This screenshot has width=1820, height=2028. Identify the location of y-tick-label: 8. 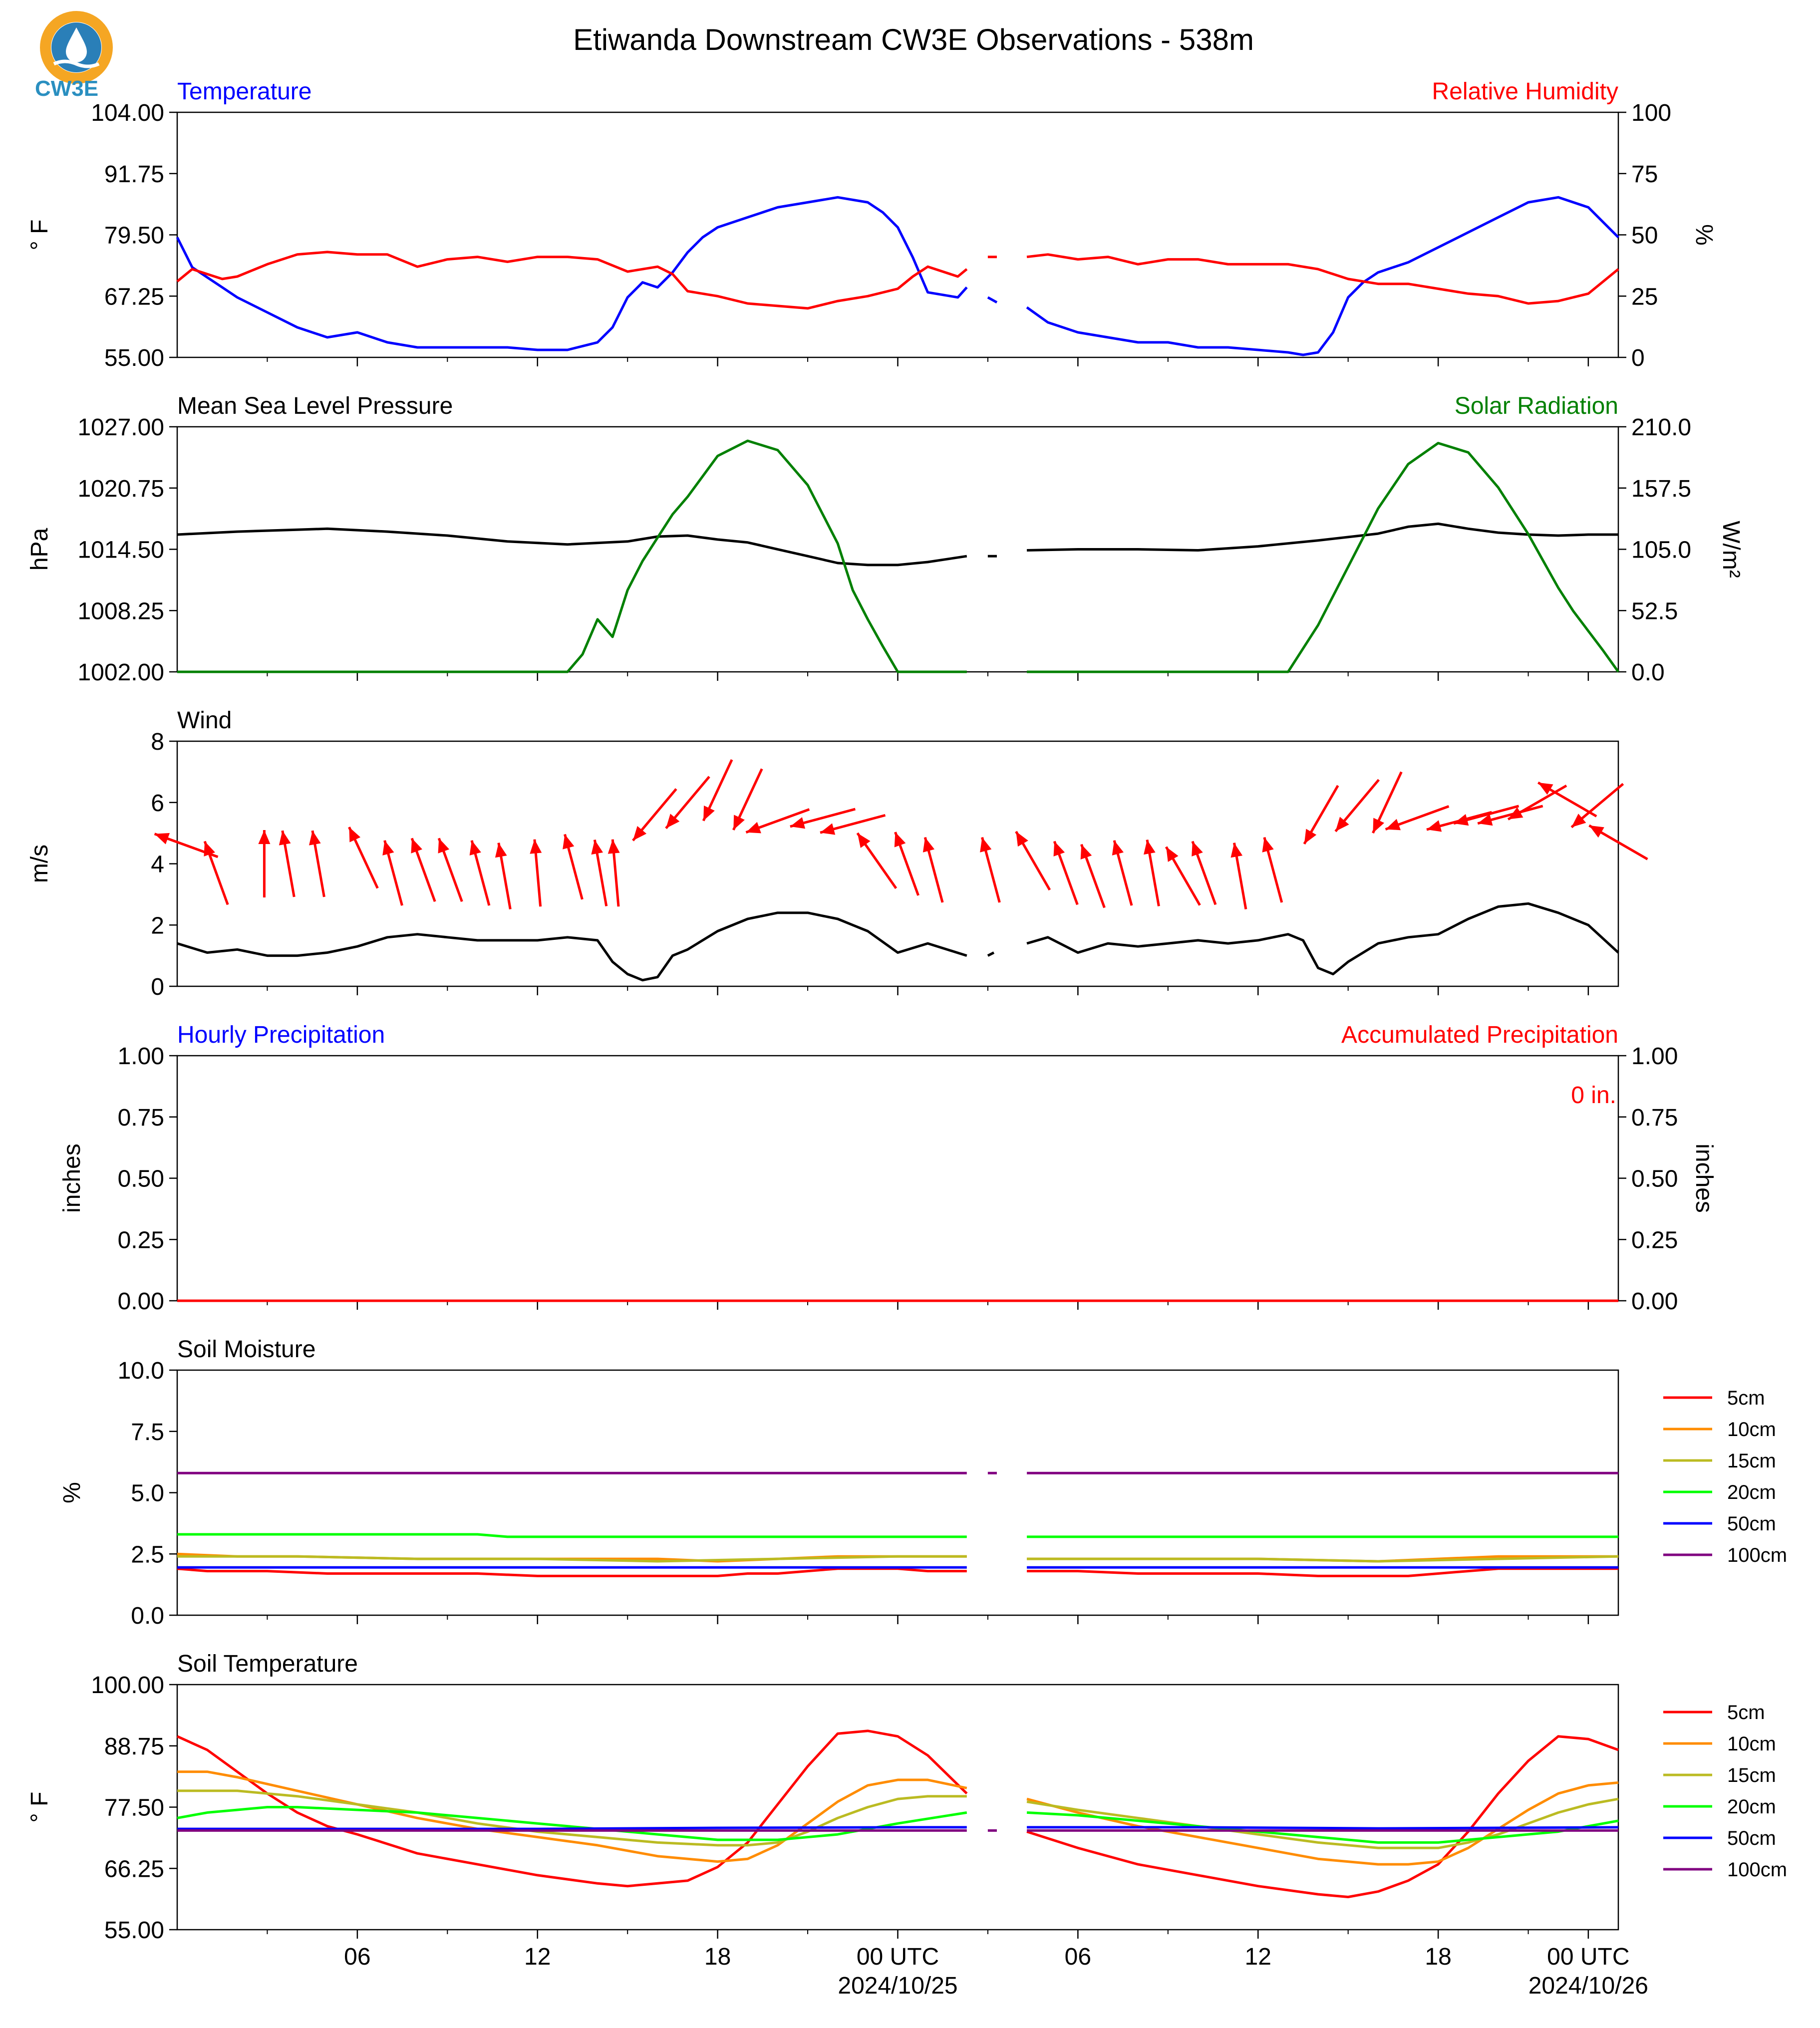
(157, 742).